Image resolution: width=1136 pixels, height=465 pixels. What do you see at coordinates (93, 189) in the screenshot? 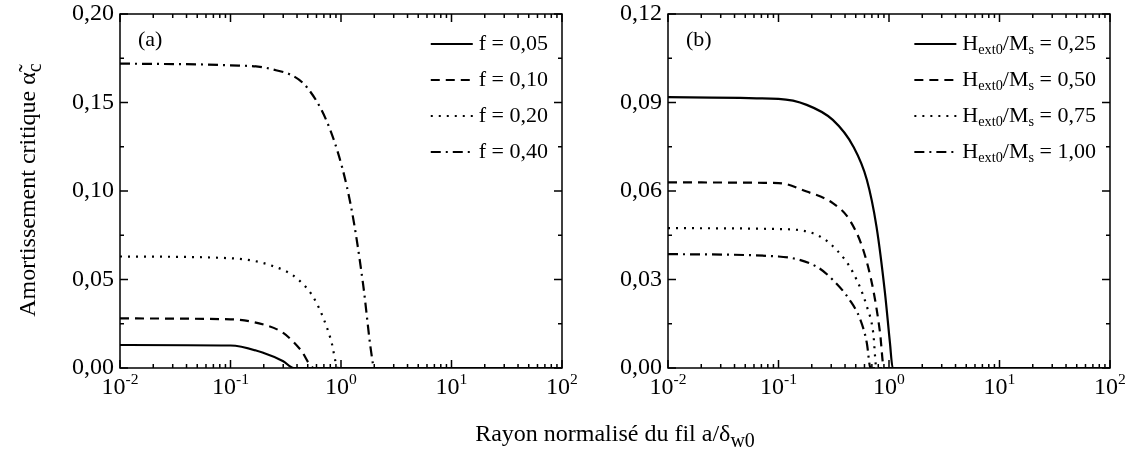
I see `y-tick-label: 0,10` at bounding box center [93, 189].